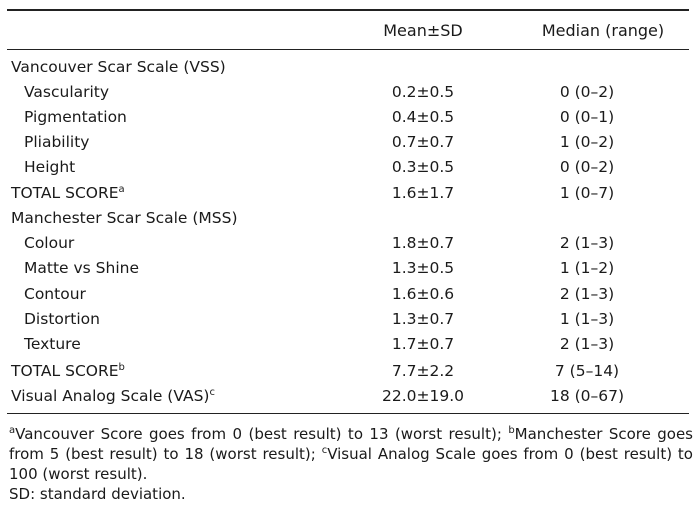 The width and height of the screenshot is (700, 509). Describe the element at coordinates (118, 67) in the screenshot. I see `row-label: Vancouver Scar Scale (VSS)` at that location.